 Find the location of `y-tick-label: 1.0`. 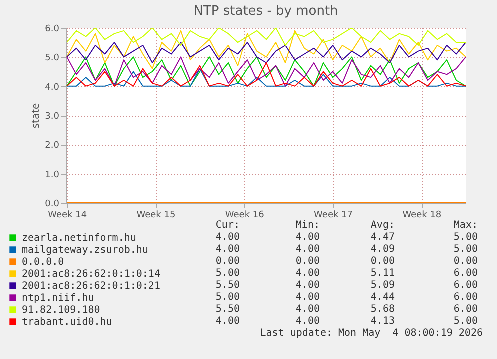

y-tick-label: 1.0 is located at coordinates (52, 175).